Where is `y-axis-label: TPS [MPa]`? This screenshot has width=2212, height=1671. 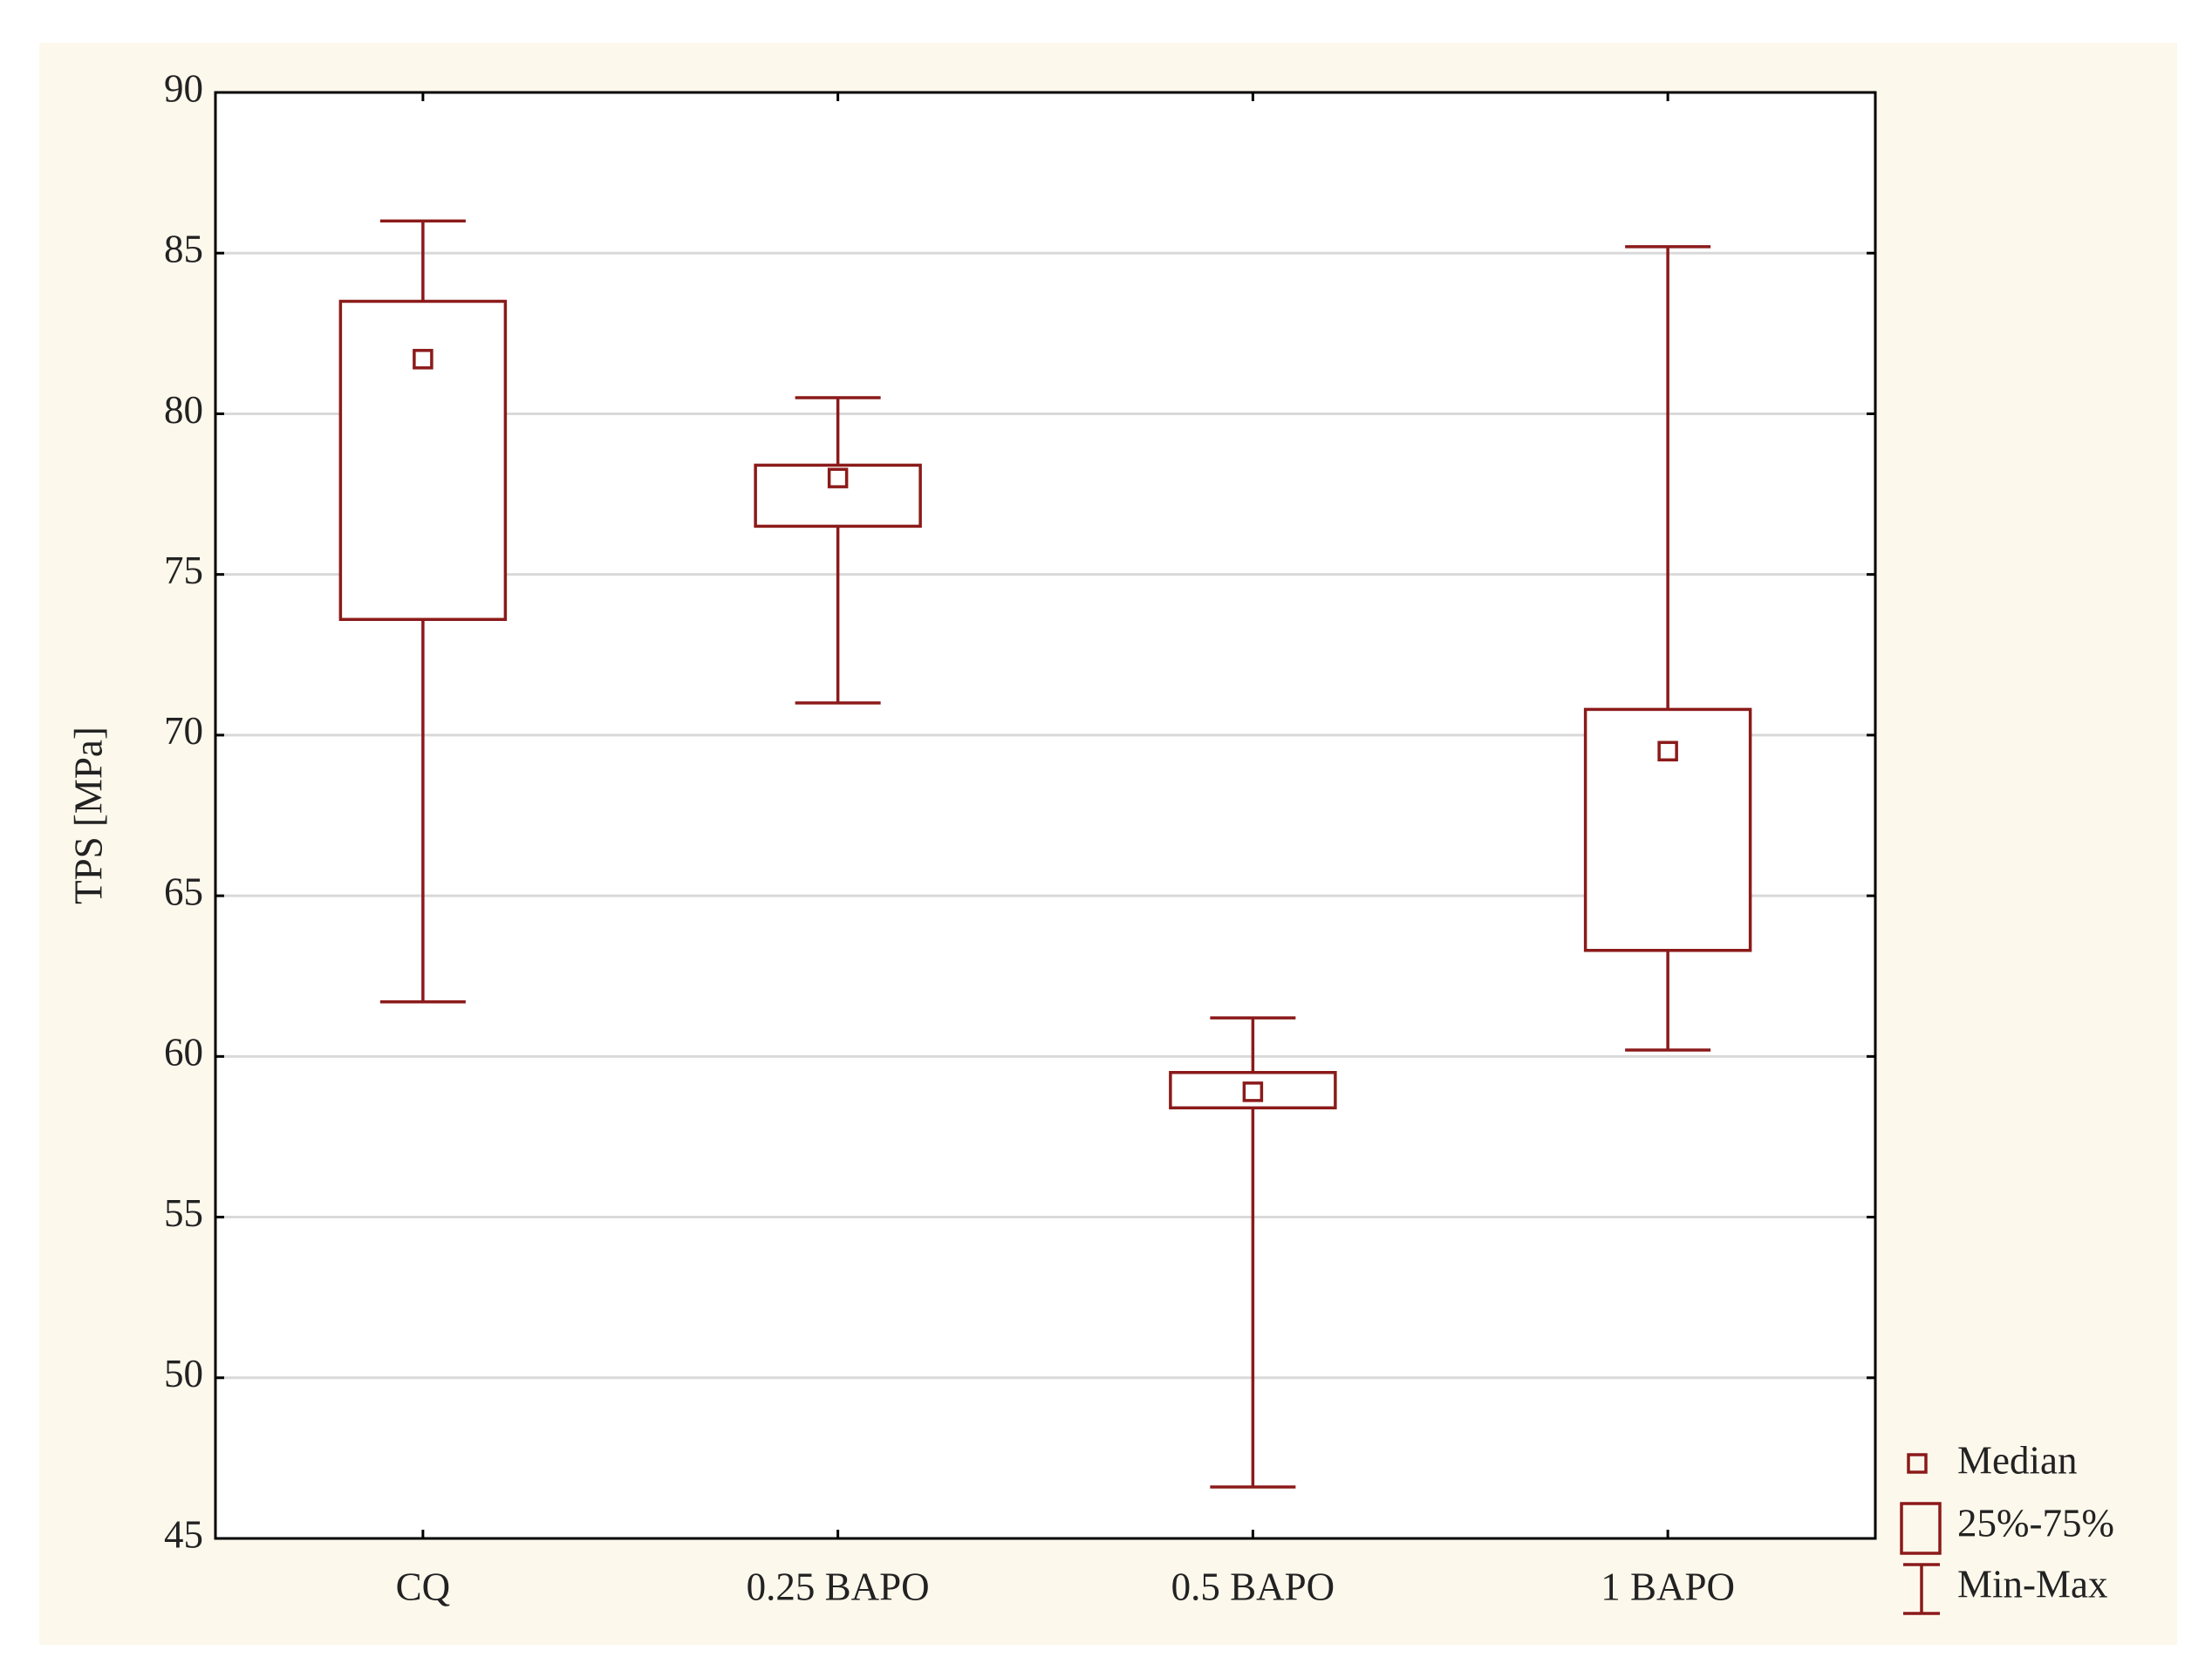 y-axis-label: TPS [MPa] is located at coordinates (88, 815).